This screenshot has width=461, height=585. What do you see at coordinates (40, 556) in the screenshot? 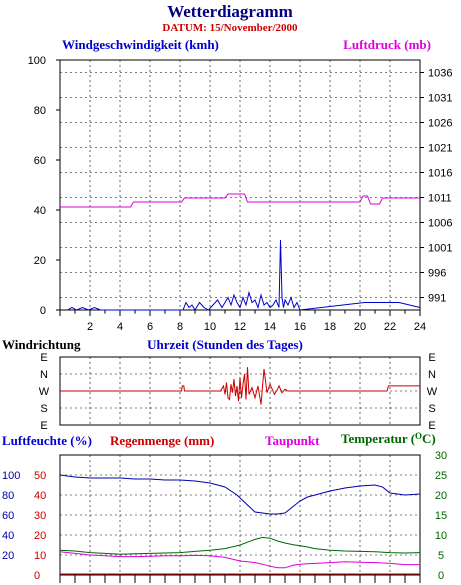
I see `rain-tick-label: 10` at bounding box center [40, 556].